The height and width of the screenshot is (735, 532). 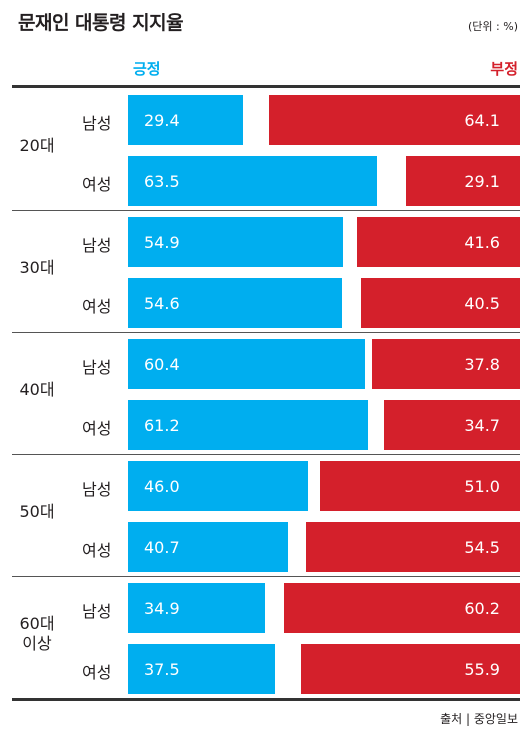 I want to click on age-group-label-line: 50대, so click(x=37, y=511).